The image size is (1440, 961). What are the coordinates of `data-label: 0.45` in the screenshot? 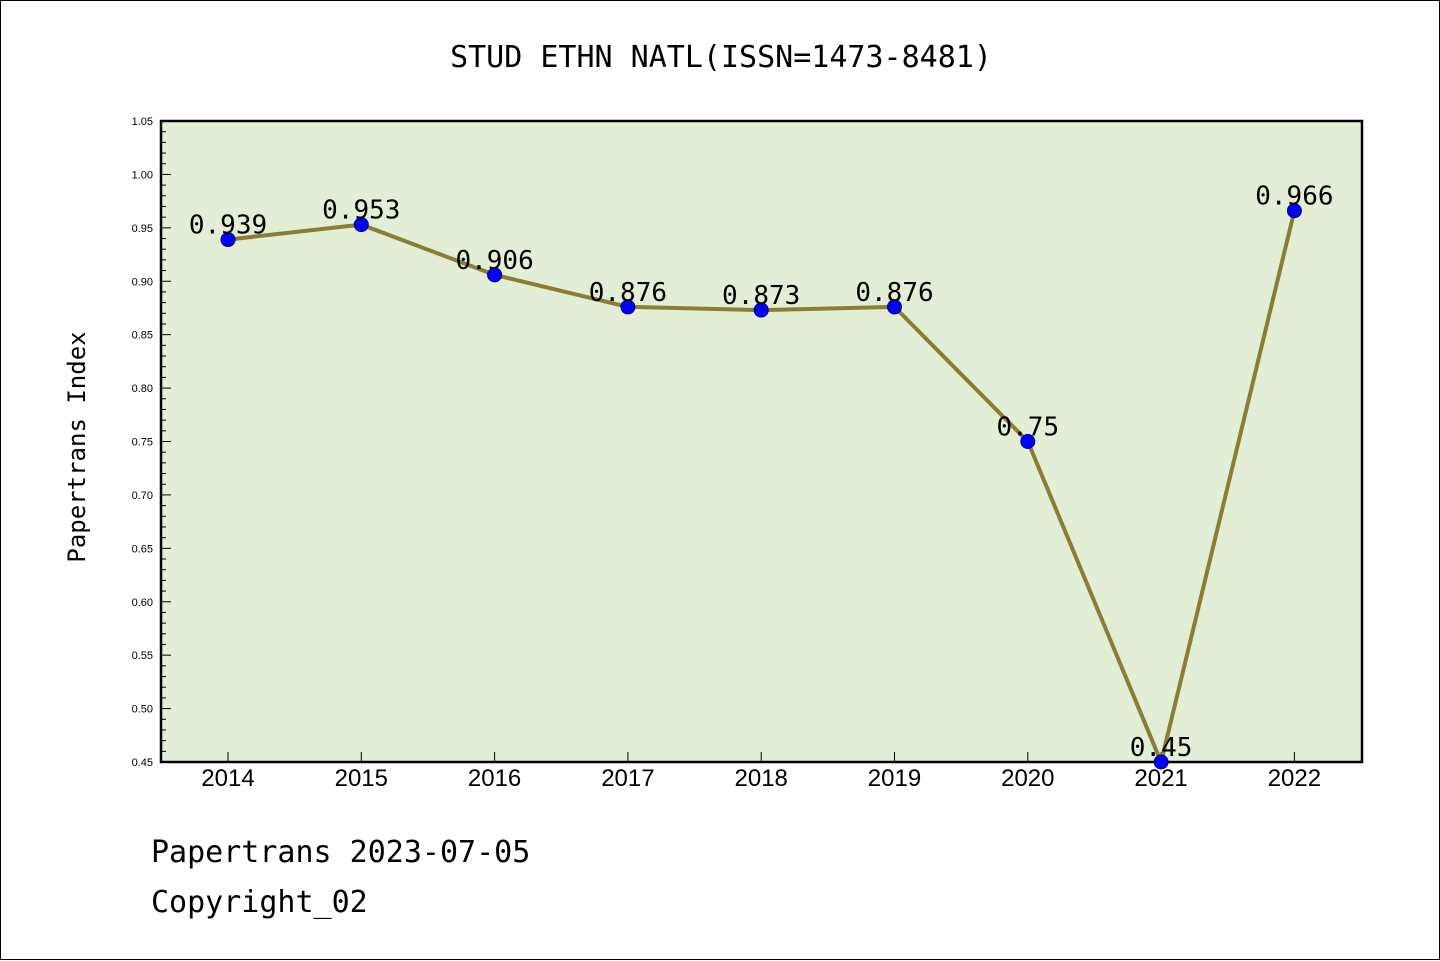 It's located at (1161, 748).